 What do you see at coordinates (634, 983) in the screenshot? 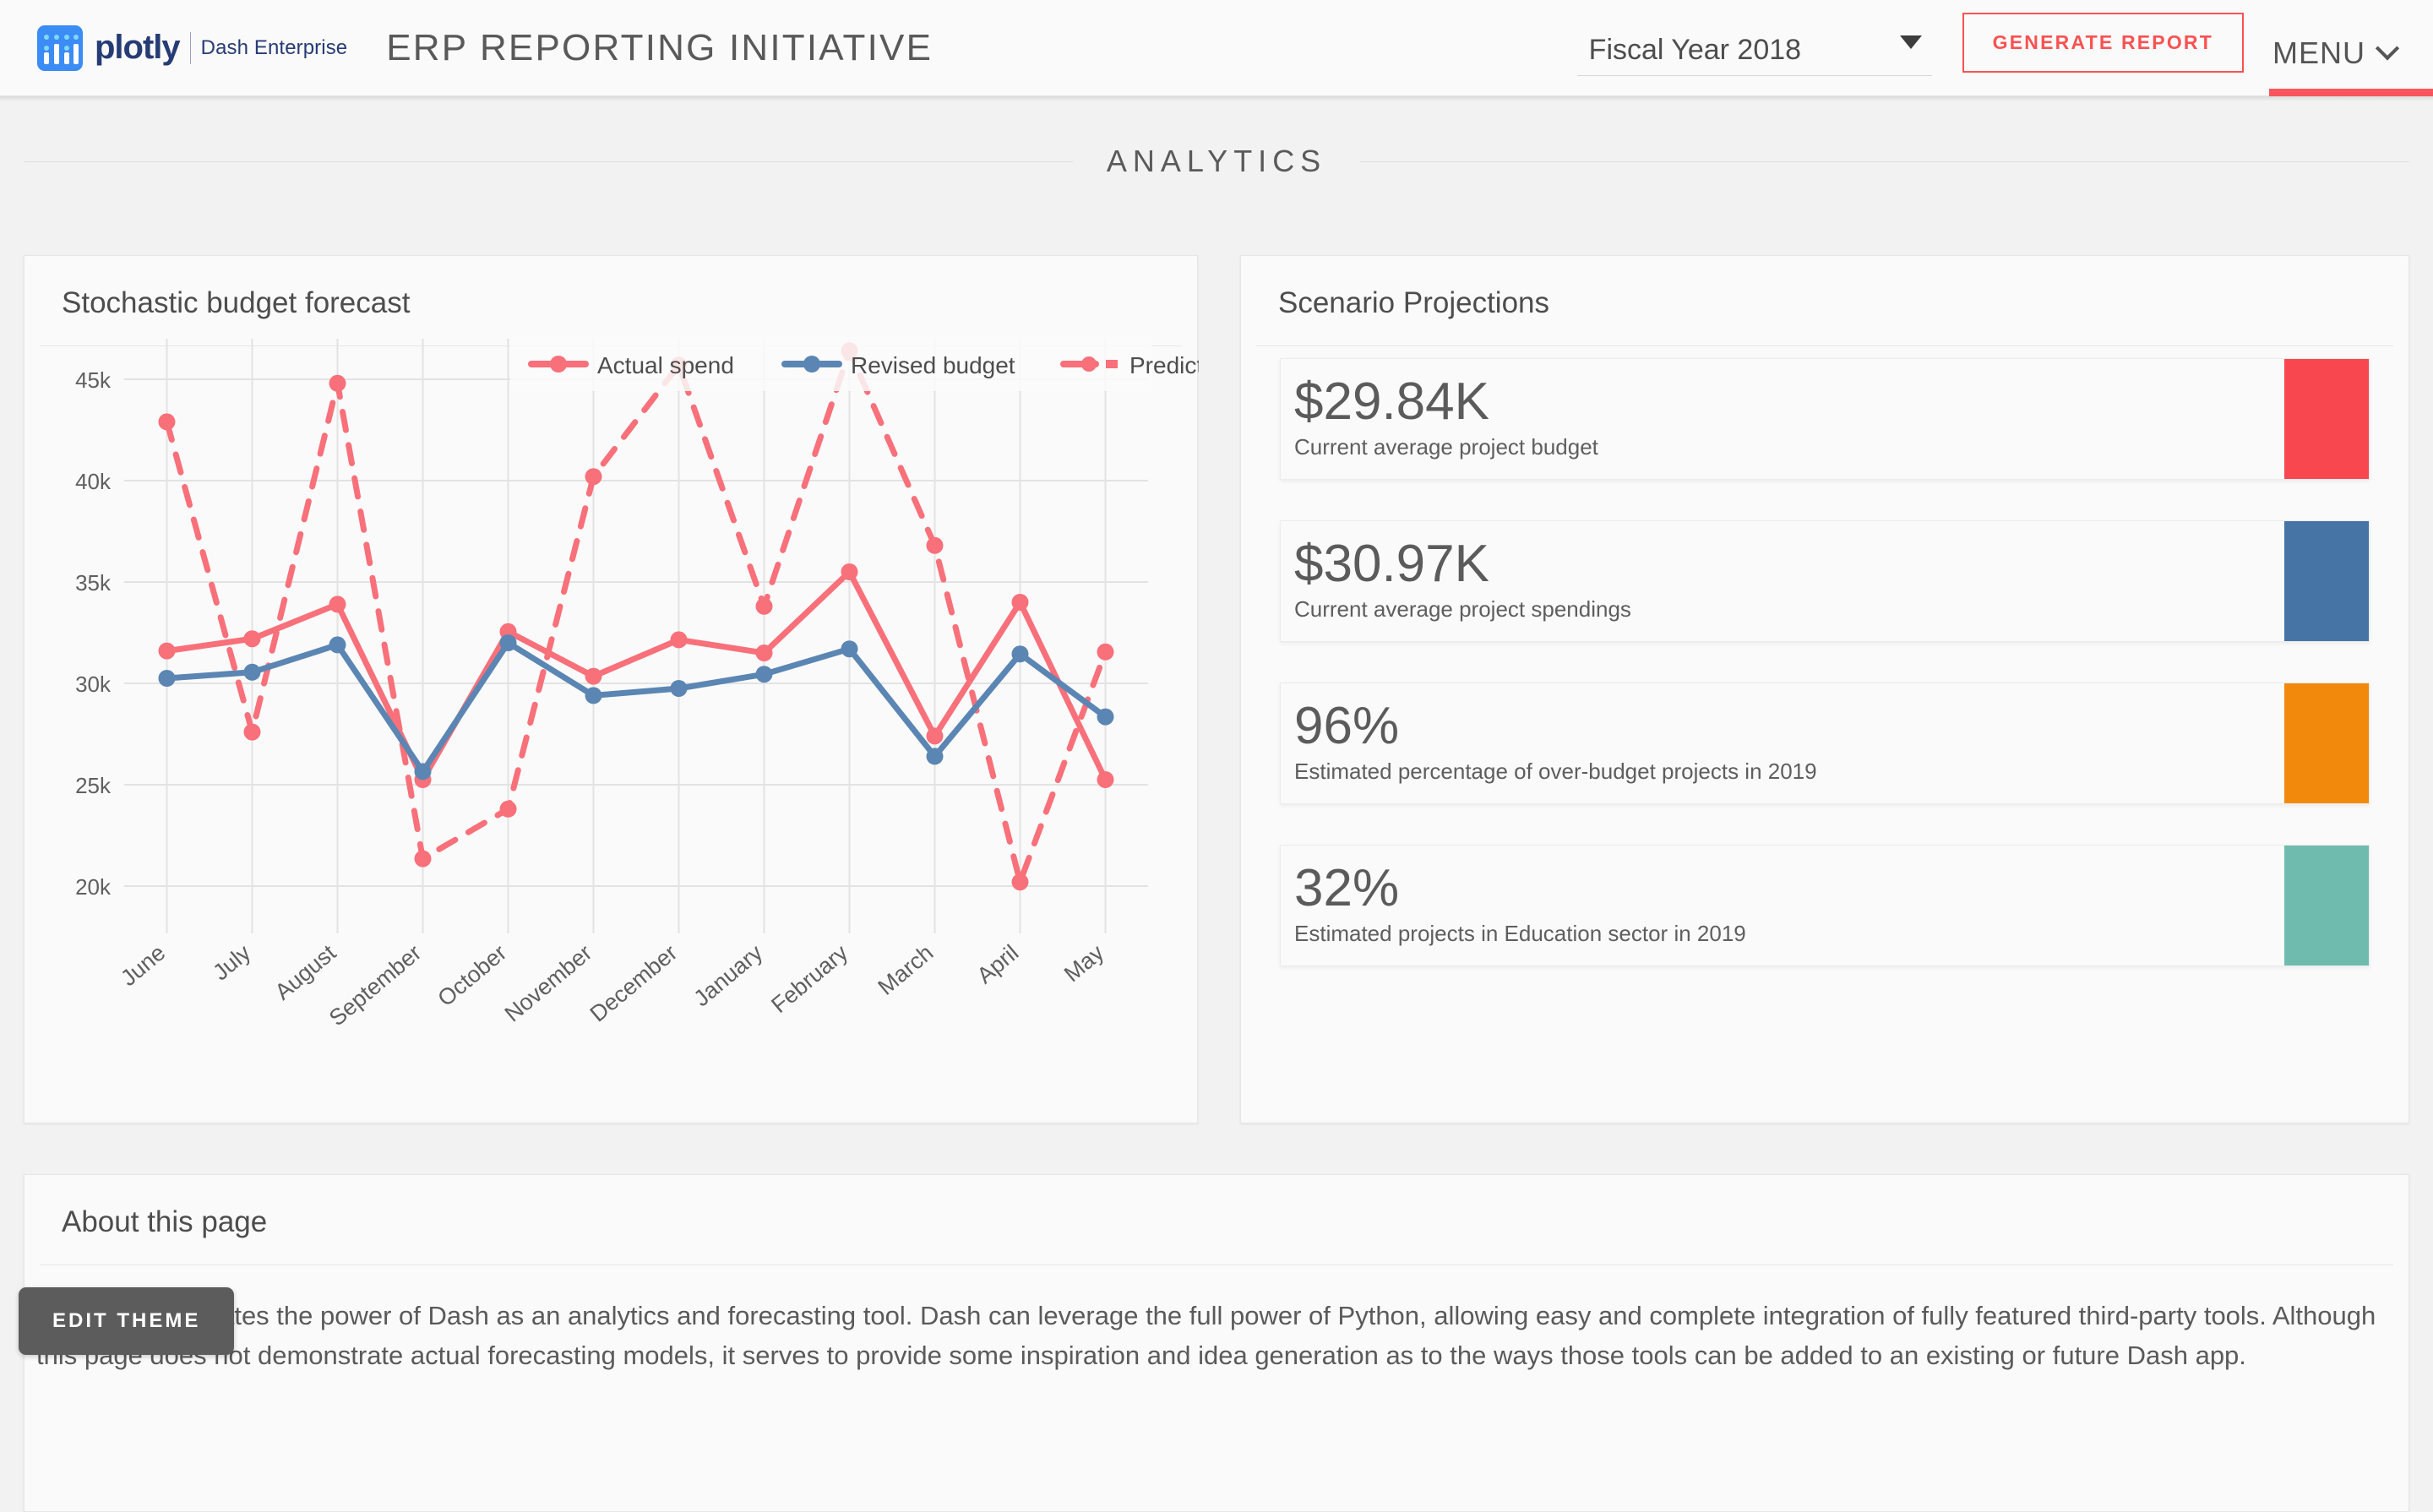
I see `x-axis-tick-label: December` at bounding box center [634, 983].